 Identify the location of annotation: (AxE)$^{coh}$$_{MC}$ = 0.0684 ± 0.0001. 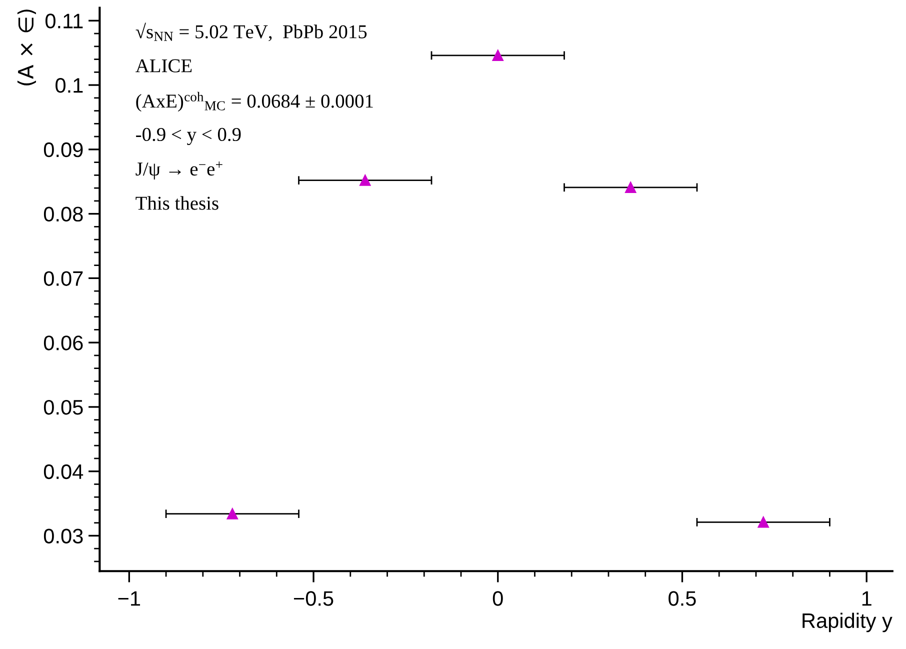
(254, 102).